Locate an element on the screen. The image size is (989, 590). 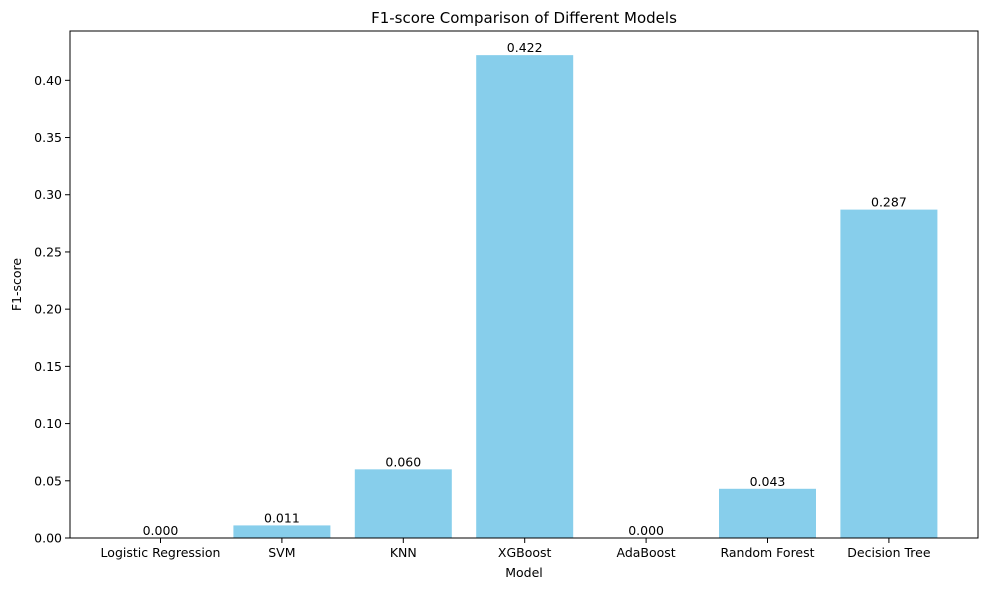
bar-value-label-4: 0.000 is located at coordinates (646, 530).